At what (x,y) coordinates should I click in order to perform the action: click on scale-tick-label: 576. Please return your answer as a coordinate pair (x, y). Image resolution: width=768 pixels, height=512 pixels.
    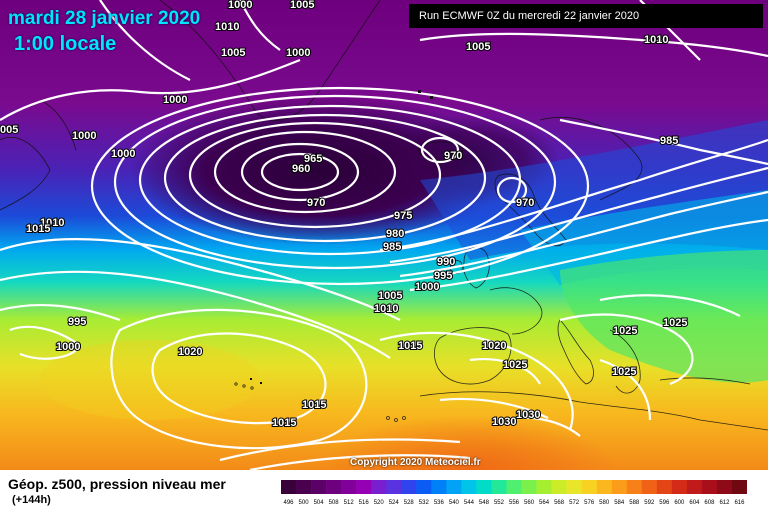
    Looking at the image, I should click on (589, 503).